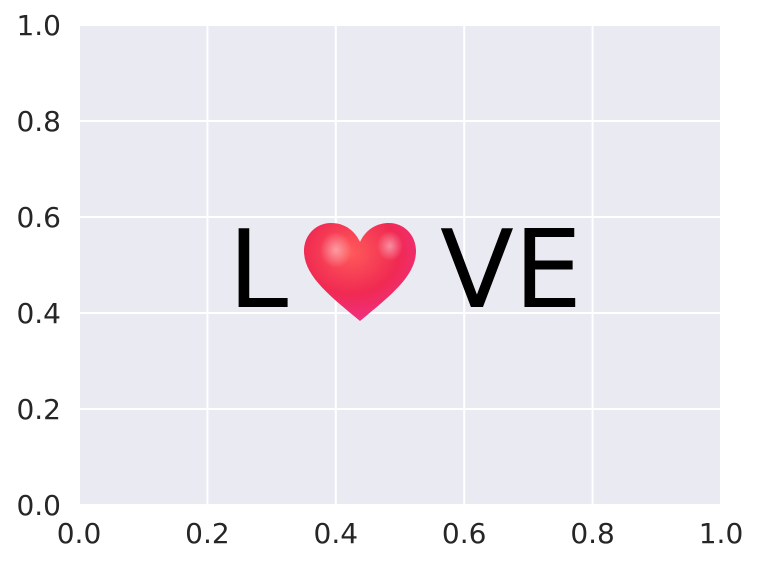 This screenshot has width=759, height=564. What do you see at coordinates (38, 409) in the screenshot?
I see `y-tick-label: 0.2` at bounding box center [38, 409].